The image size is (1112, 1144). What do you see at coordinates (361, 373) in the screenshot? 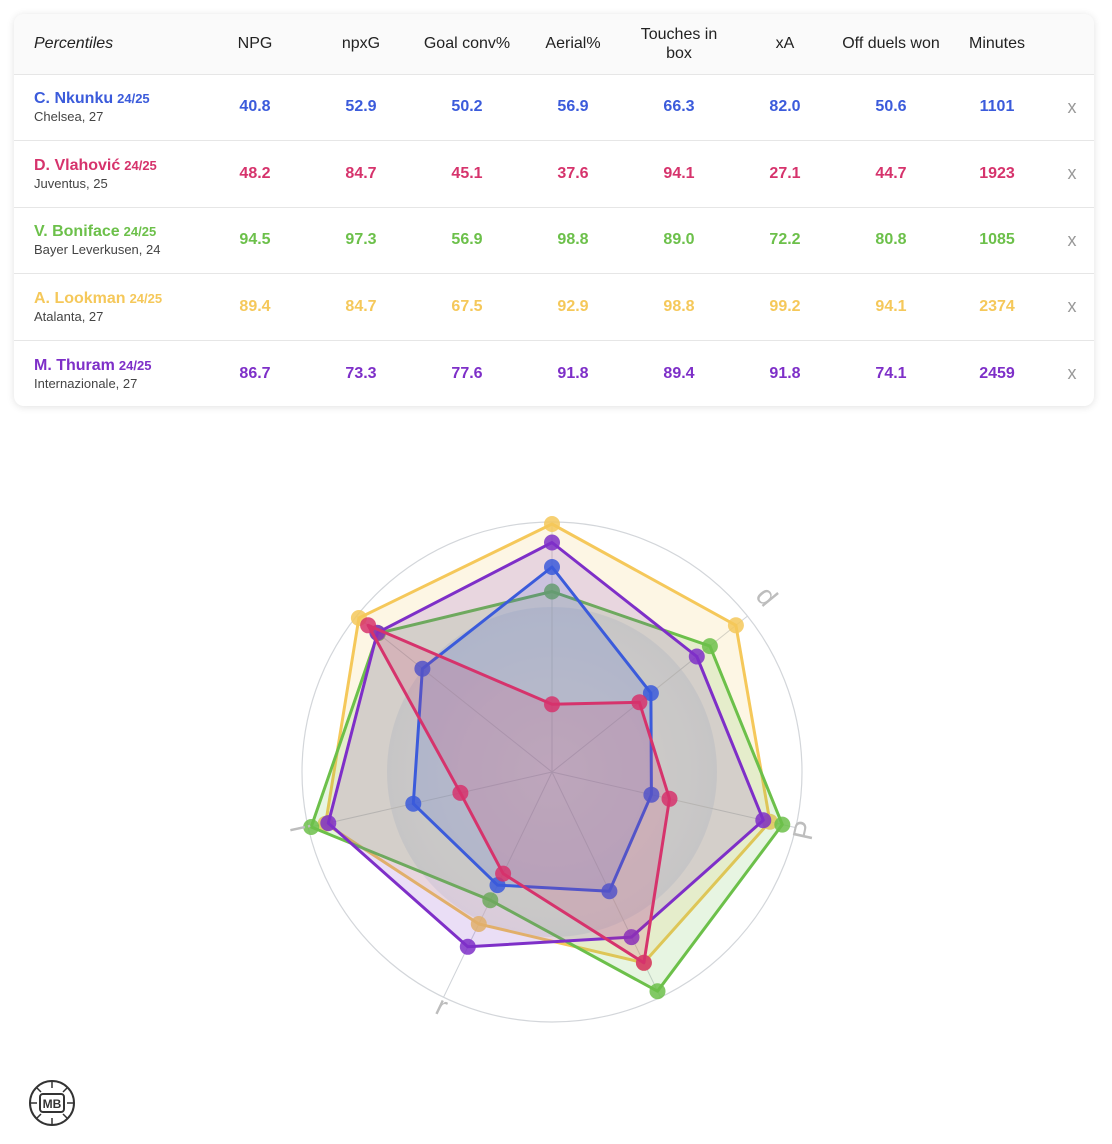
I see `stat-value: 73.3` at bounding box center [361, 373].